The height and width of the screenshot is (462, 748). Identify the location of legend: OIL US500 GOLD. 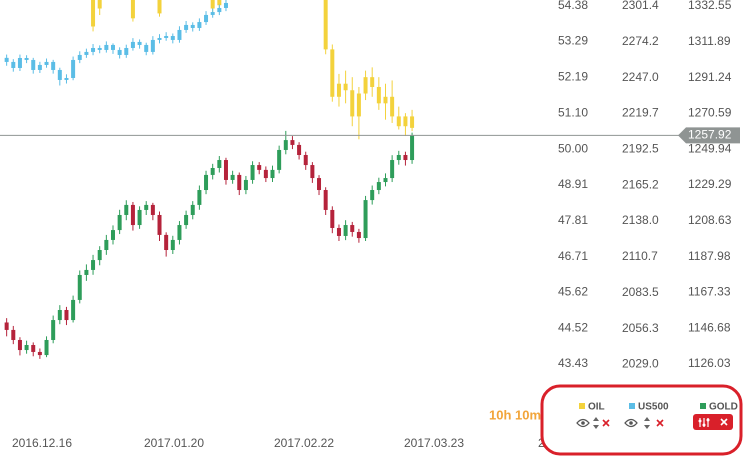
(641, 420).